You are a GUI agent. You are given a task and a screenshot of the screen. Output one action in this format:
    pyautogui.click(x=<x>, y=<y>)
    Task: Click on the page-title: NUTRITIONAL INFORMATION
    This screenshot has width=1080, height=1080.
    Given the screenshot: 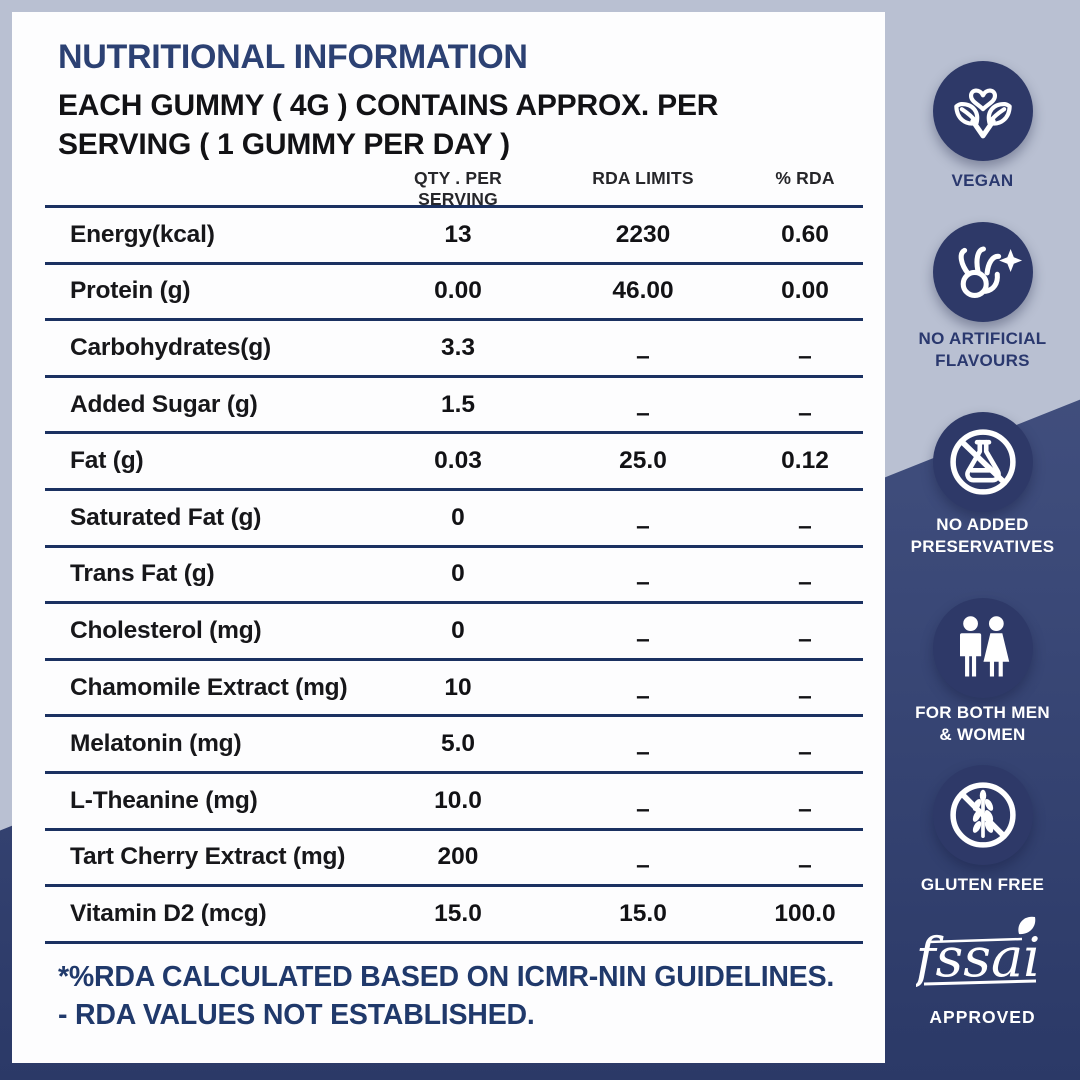 What is the action you would take?
    pyautogui.click(x=293, y=57)
    